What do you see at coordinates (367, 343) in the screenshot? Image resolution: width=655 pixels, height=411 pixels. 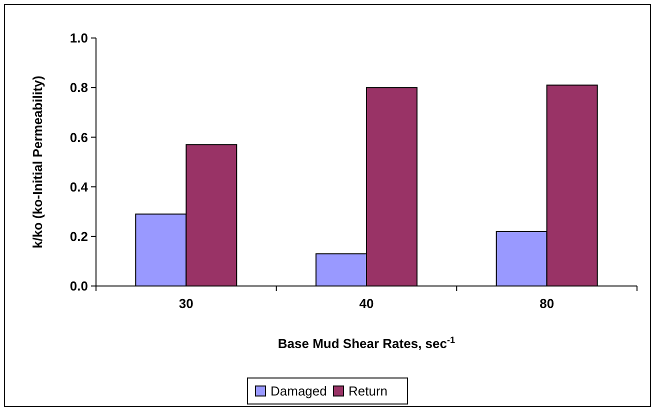 I see `x-axis-title: Base Mud Shear Rates, sec$^{-1}$` at bounding box center [367, 343].